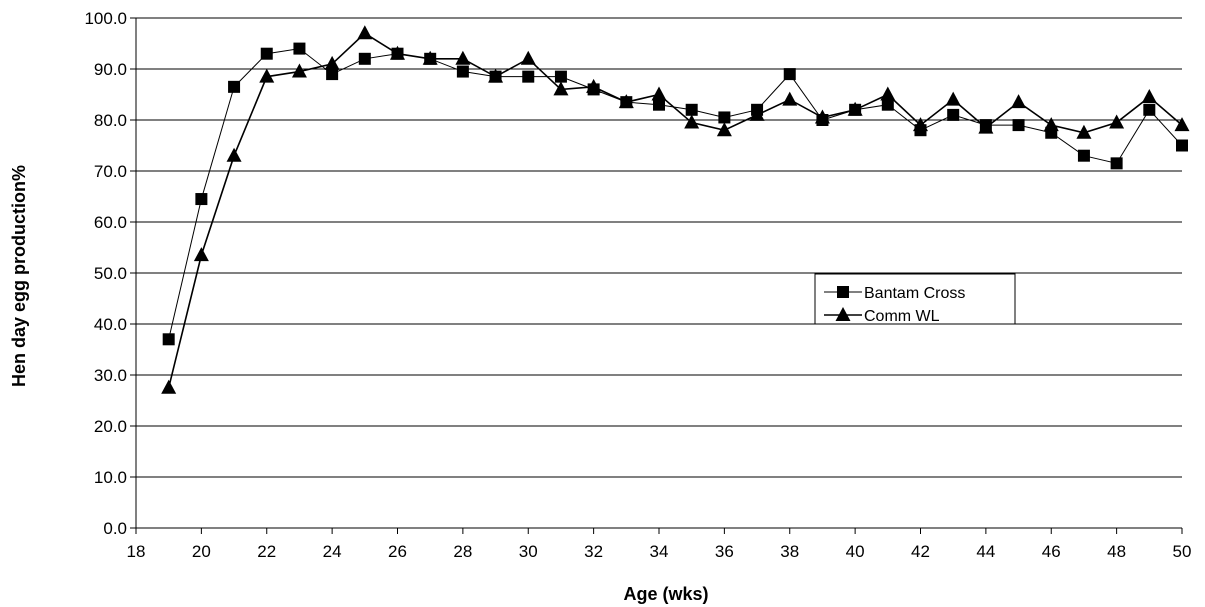 The width and height of the screenshot is (1205, 607). What do you see at coordinates (902, 316) in the screenshot?
I see `legend-label-comm-wl: Comm WL` at bounding box center [902, 316].